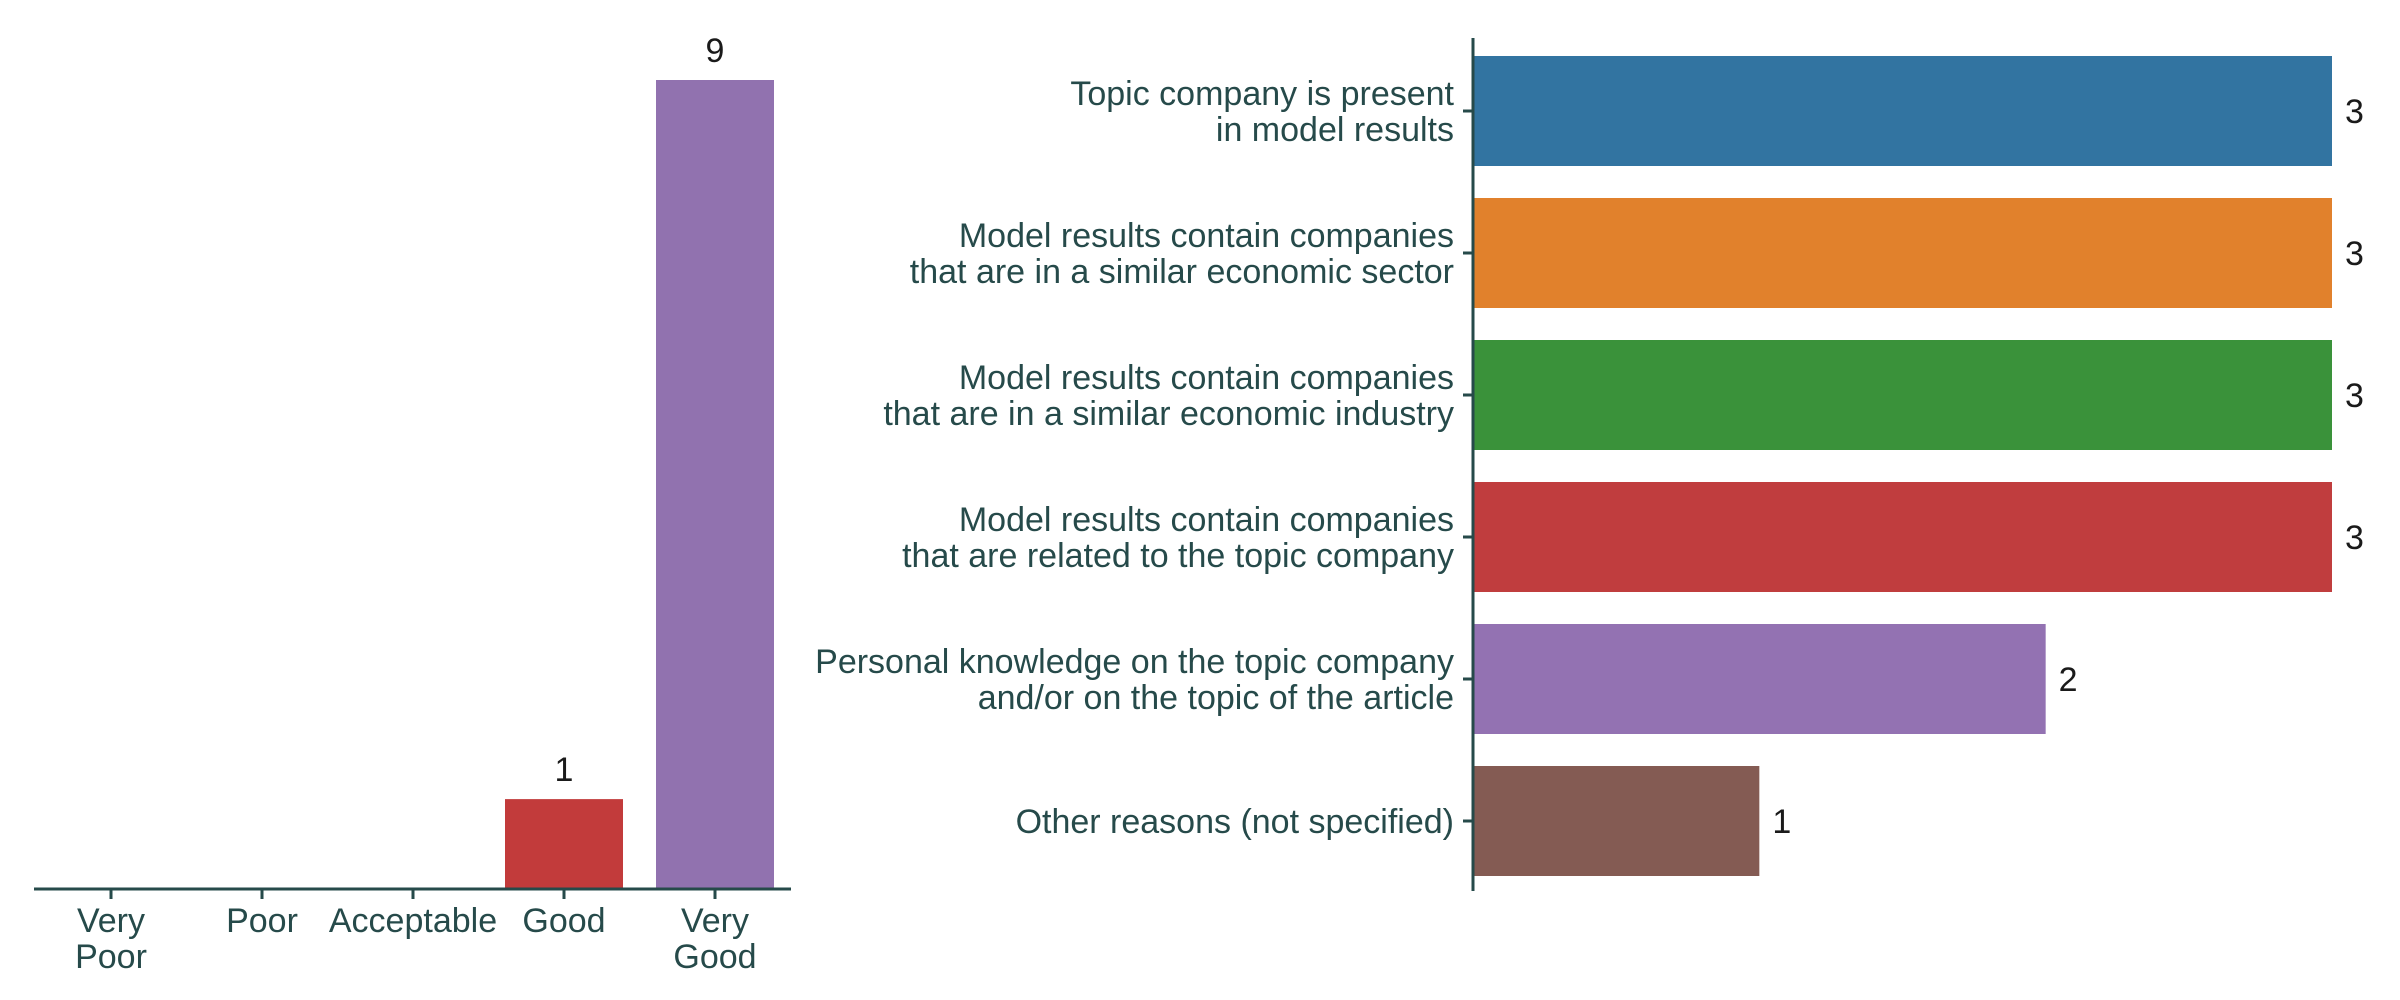 This screenshot has width=2400, height=1000. I want to click on x-tick-label-2: Acceptable, so click(413, 921).